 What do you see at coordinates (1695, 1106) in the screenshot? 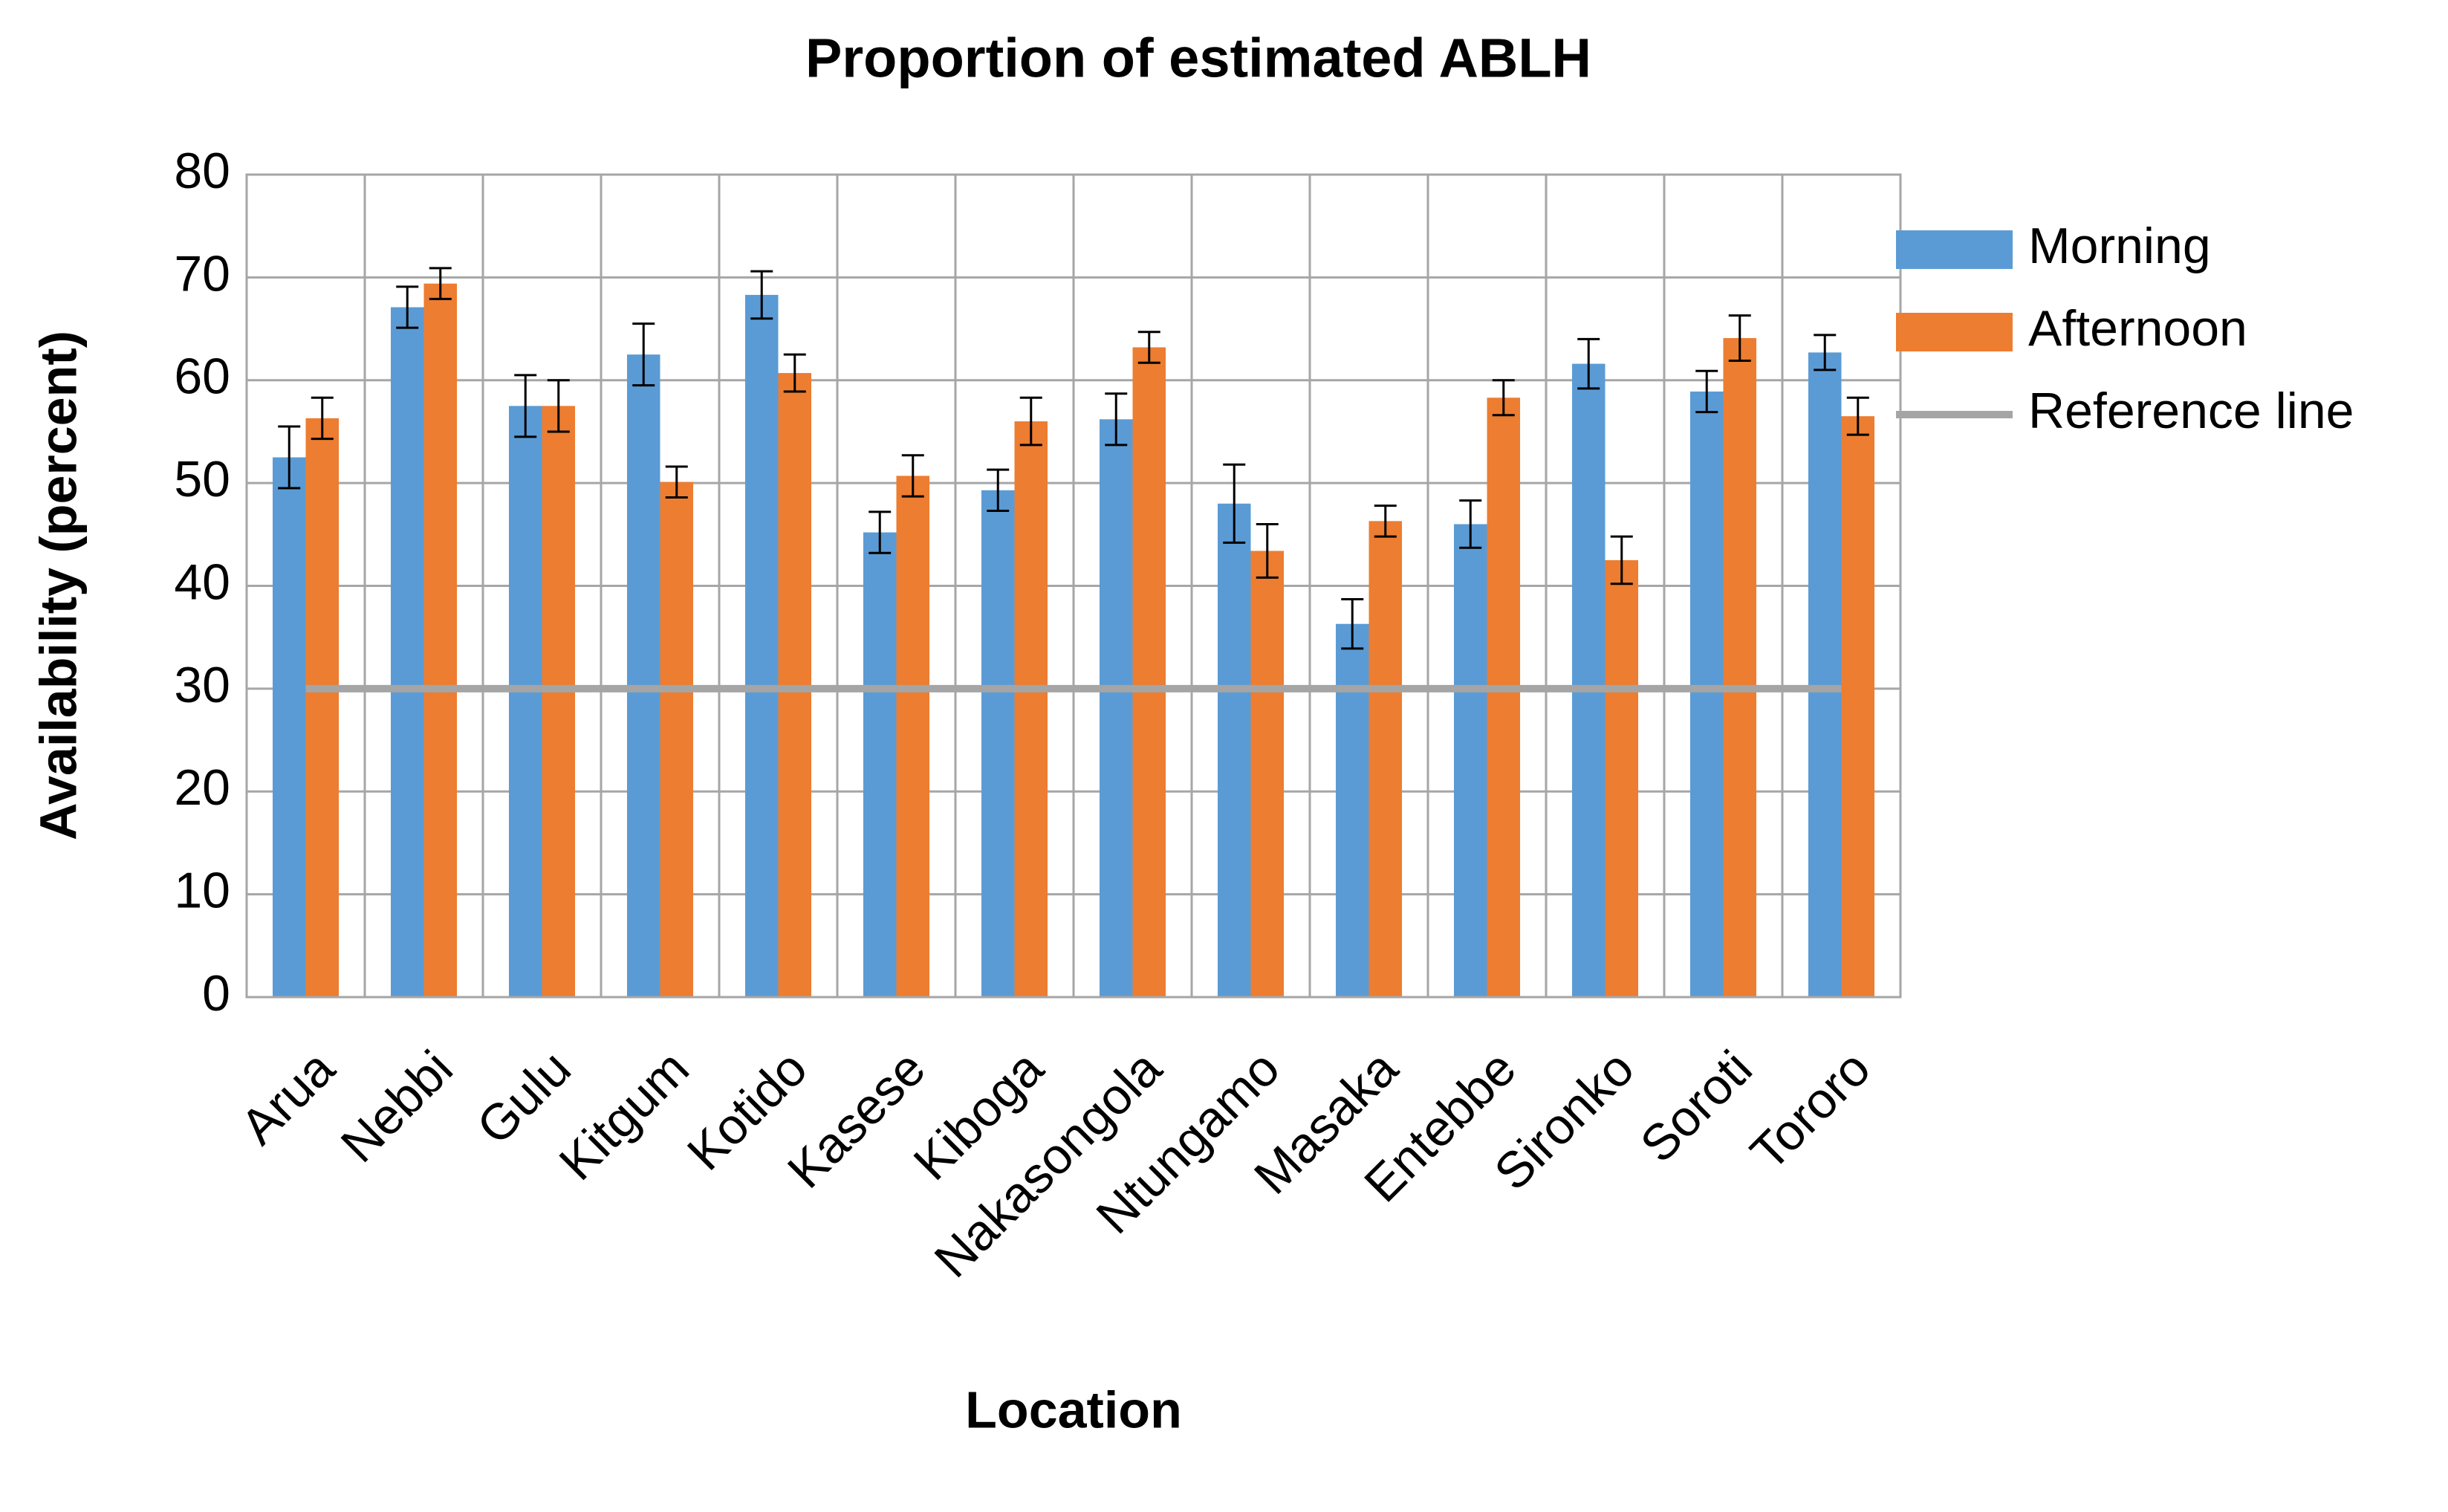
I see `x-tick-label: Soroti` at bounding box center [1695, 1106].